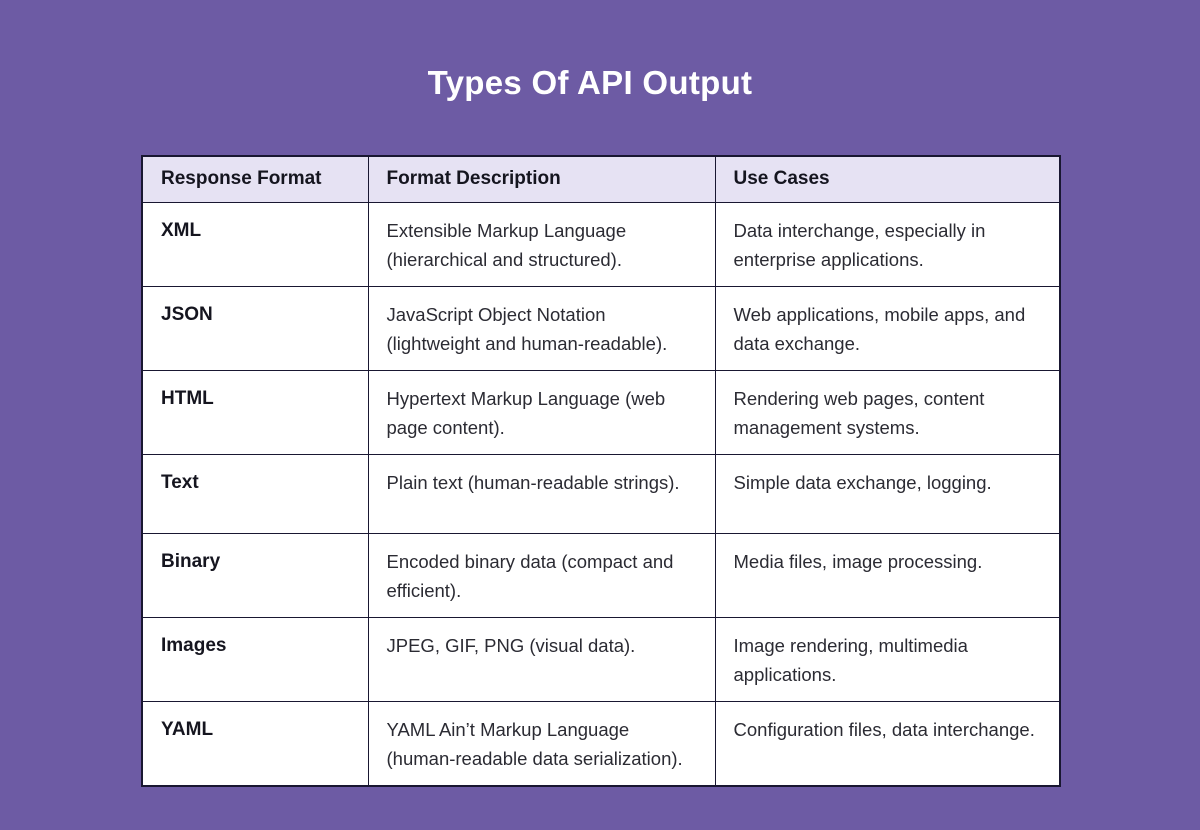 Image resolution: width=1200 pixels, height=830 pixels. I want to click on format-cell: JSON, so click(255, 328).